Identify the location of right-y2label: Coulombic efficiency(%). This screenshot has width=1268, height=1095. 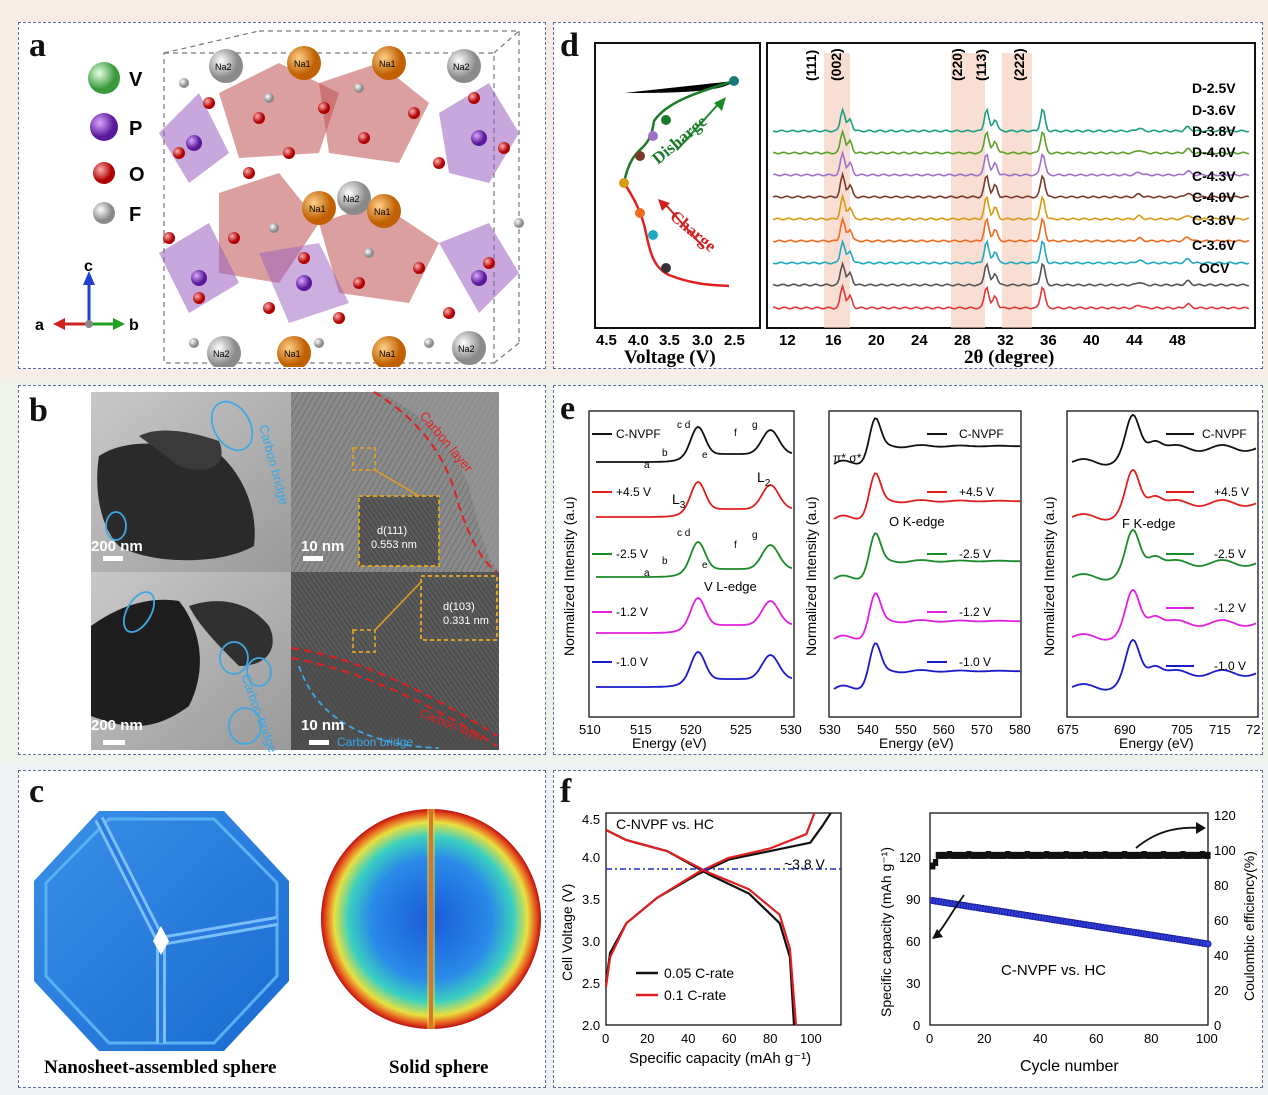
(1249, 926).